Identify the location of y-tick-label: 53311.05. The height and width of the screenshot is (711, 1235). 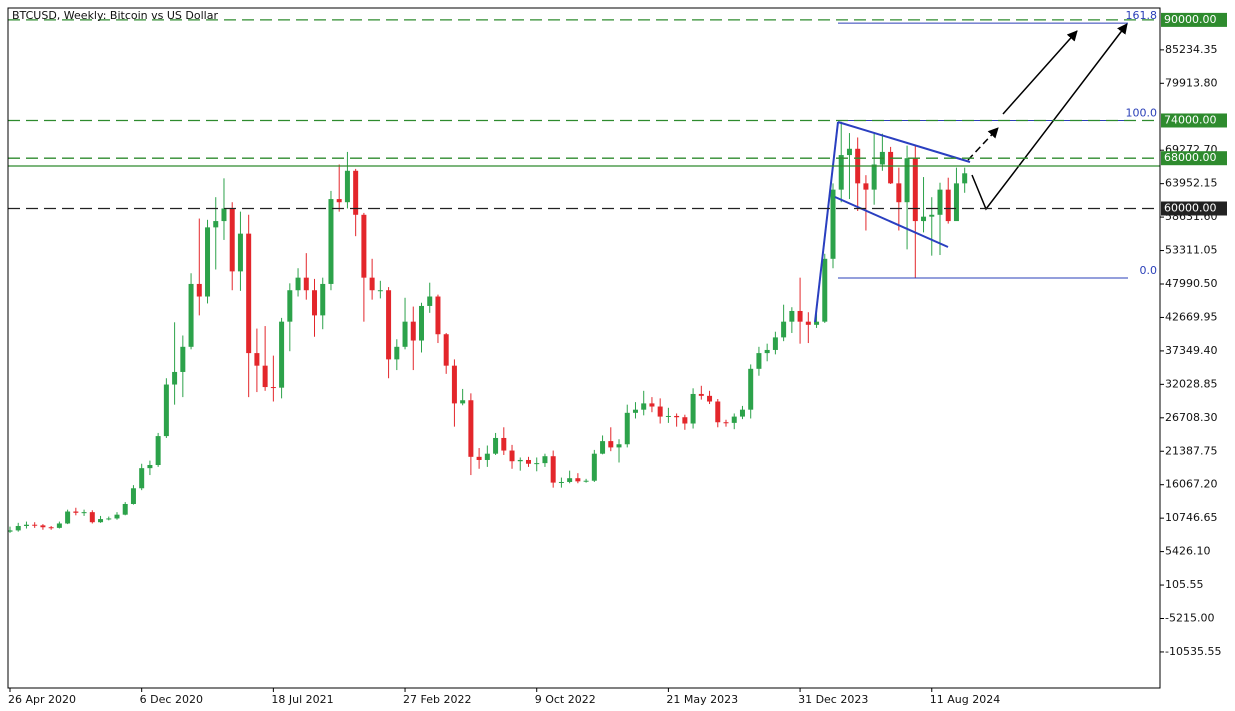
(1191, 250).